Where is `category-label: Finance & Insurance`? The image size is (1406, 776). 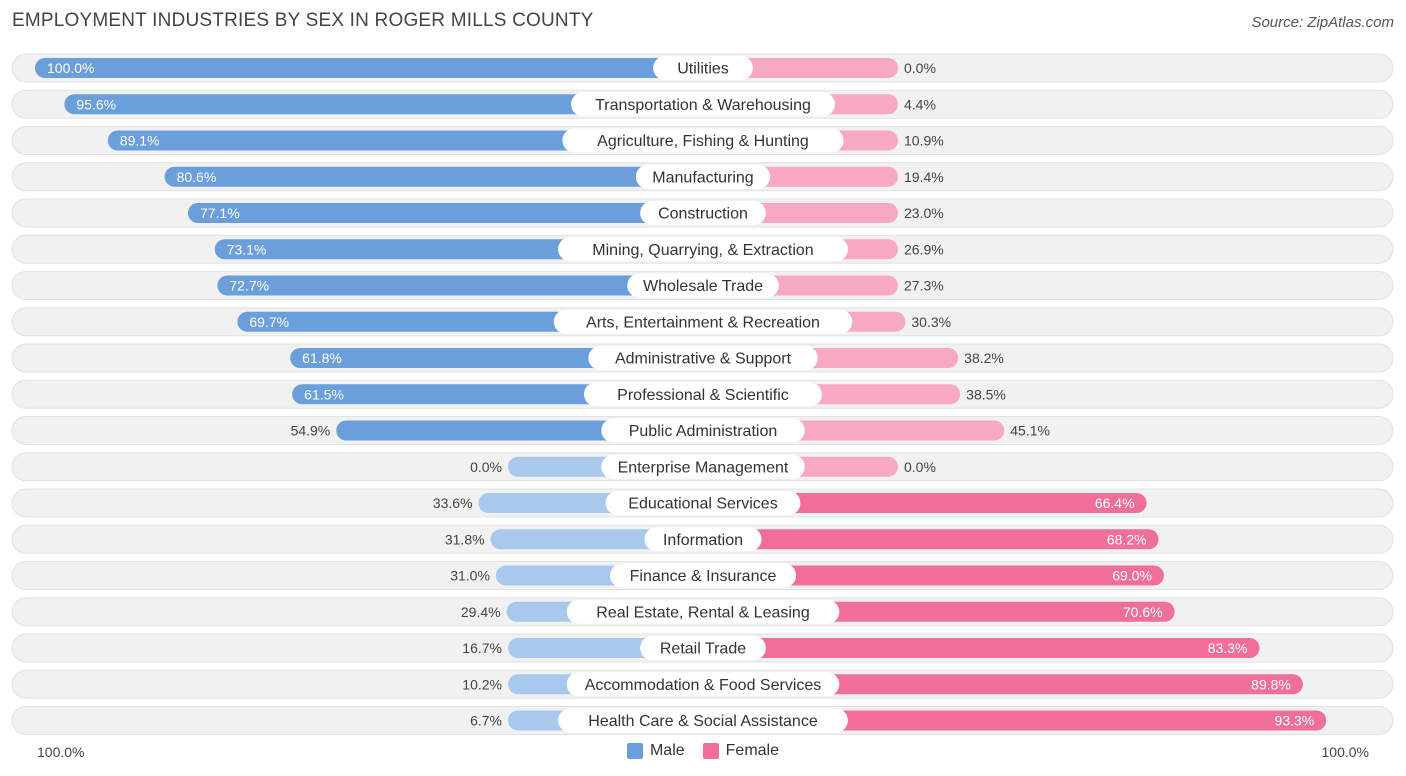 category-label: Finance & Insurance is located at coordinates (703, 576).